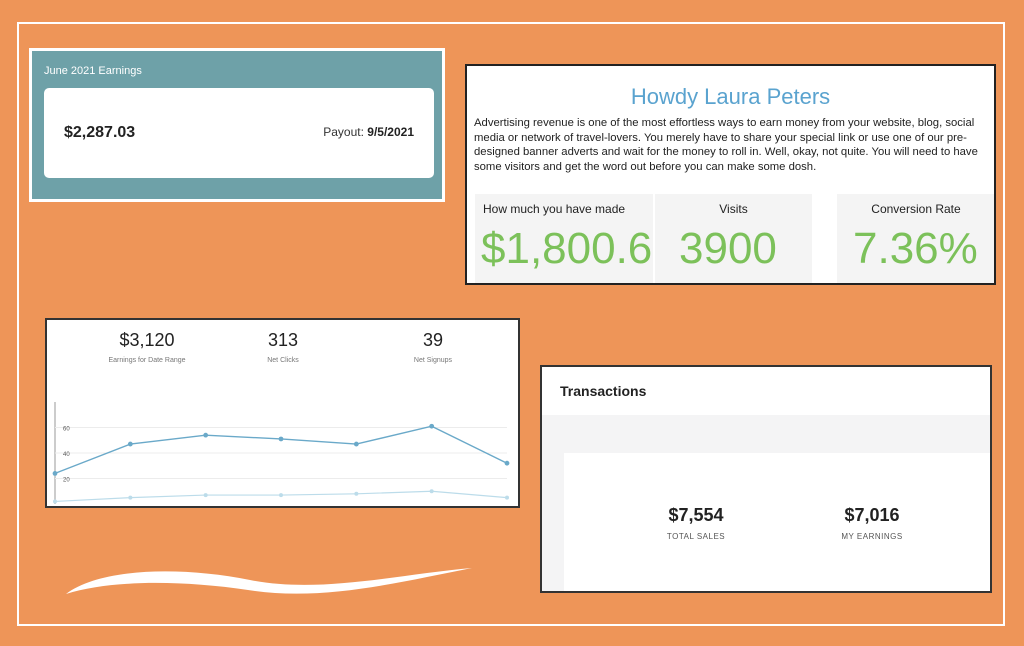 This screenshot has width=1024, height=646. I want to click on stat-visits: Visits 3900, so click(733, 238).